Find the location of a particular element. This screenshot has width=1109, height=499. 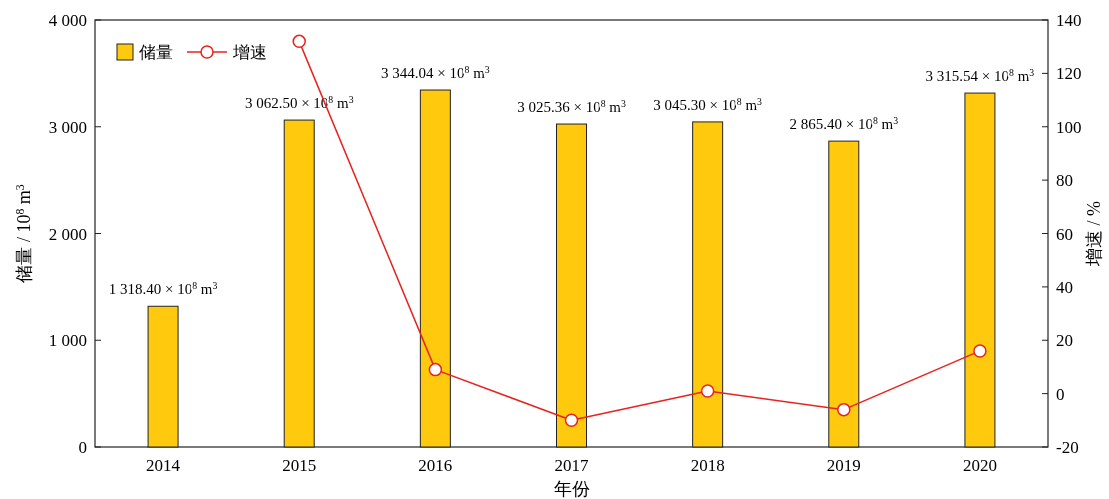

y2-tick-label: 60 is located at coordinates (1064, 234).